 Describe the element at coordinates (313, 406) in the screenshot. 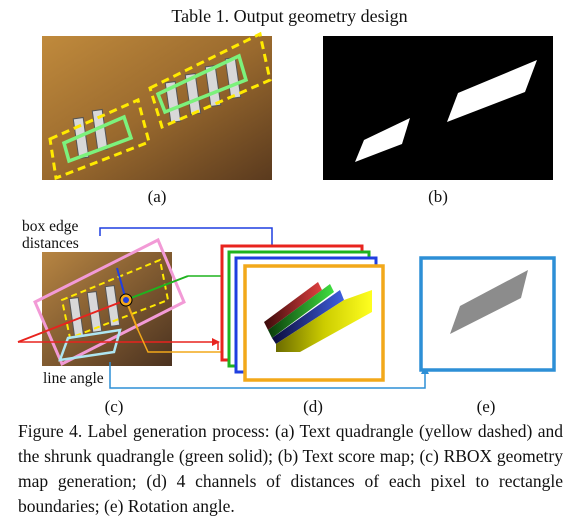

I see `panel-label-d: (d)` at that location.